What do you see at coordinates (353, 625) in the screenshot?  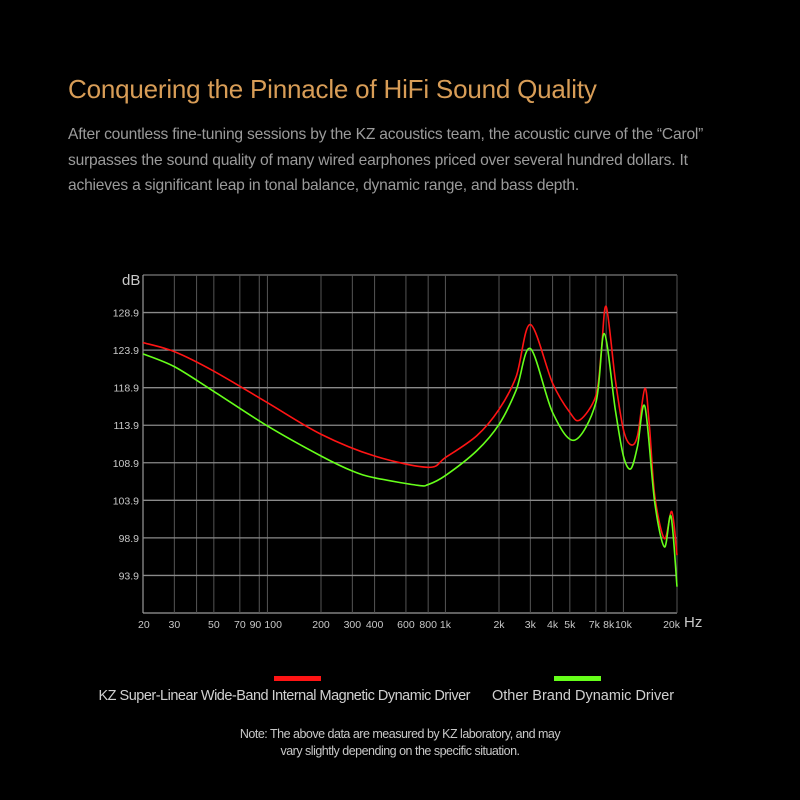 I see `x-tick-label: 300` at bounding box center [353, 625].